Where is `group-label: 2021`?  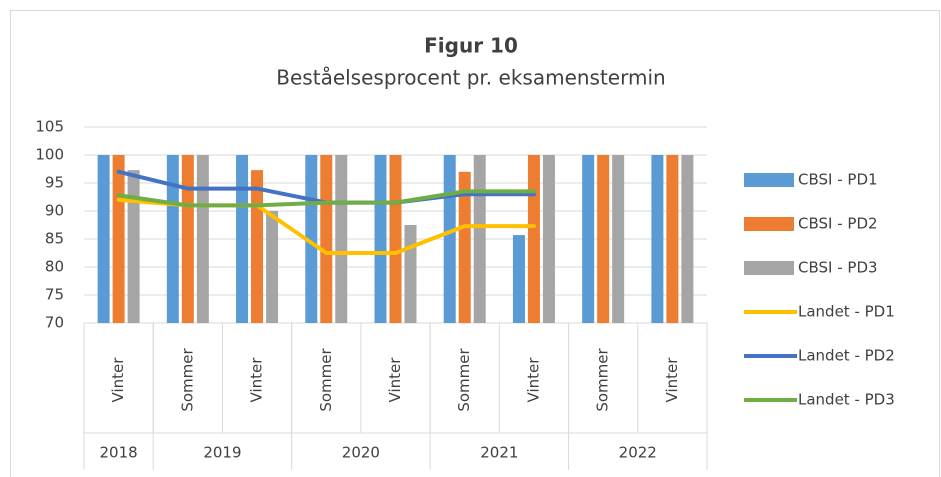
group-label: 2021 is located at coordinates (499, 453).